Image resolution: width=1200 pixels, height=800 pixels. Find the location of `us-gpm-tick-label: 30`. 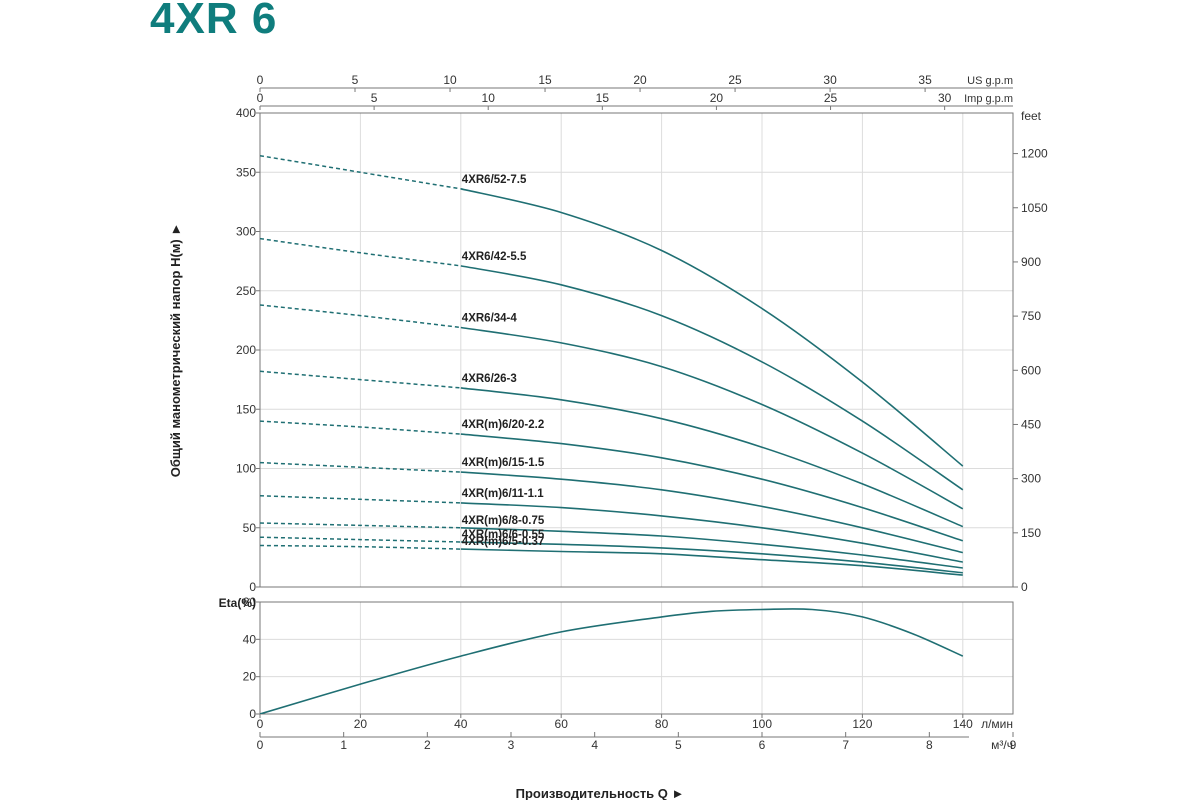

us-gpm-tick-label: 30 is located at coordinates (830, 80).